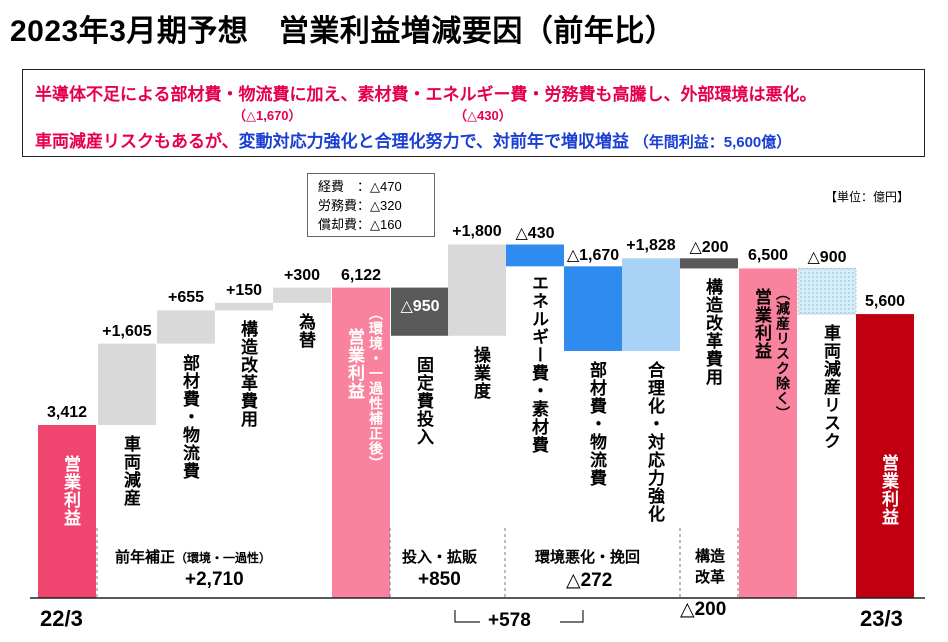 Image resolution: width=948 pixels, height=642 pixels. I want to click on value-label: +150, so click(244, 290).